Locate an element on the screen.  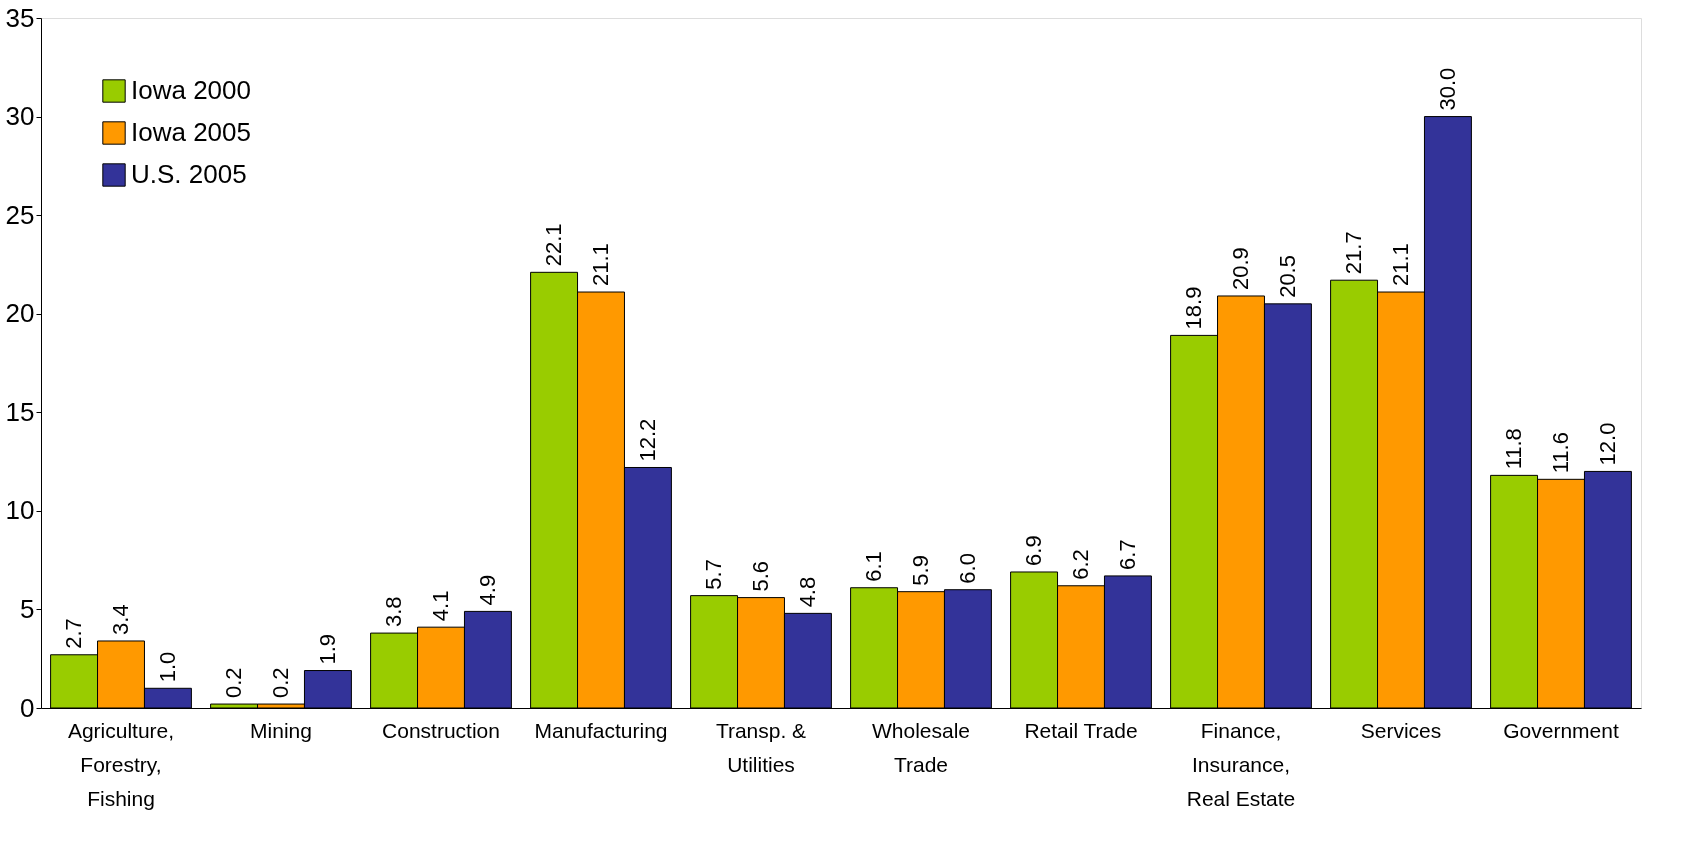
data-label: 11.8 is located at coordinates (1514, 449).